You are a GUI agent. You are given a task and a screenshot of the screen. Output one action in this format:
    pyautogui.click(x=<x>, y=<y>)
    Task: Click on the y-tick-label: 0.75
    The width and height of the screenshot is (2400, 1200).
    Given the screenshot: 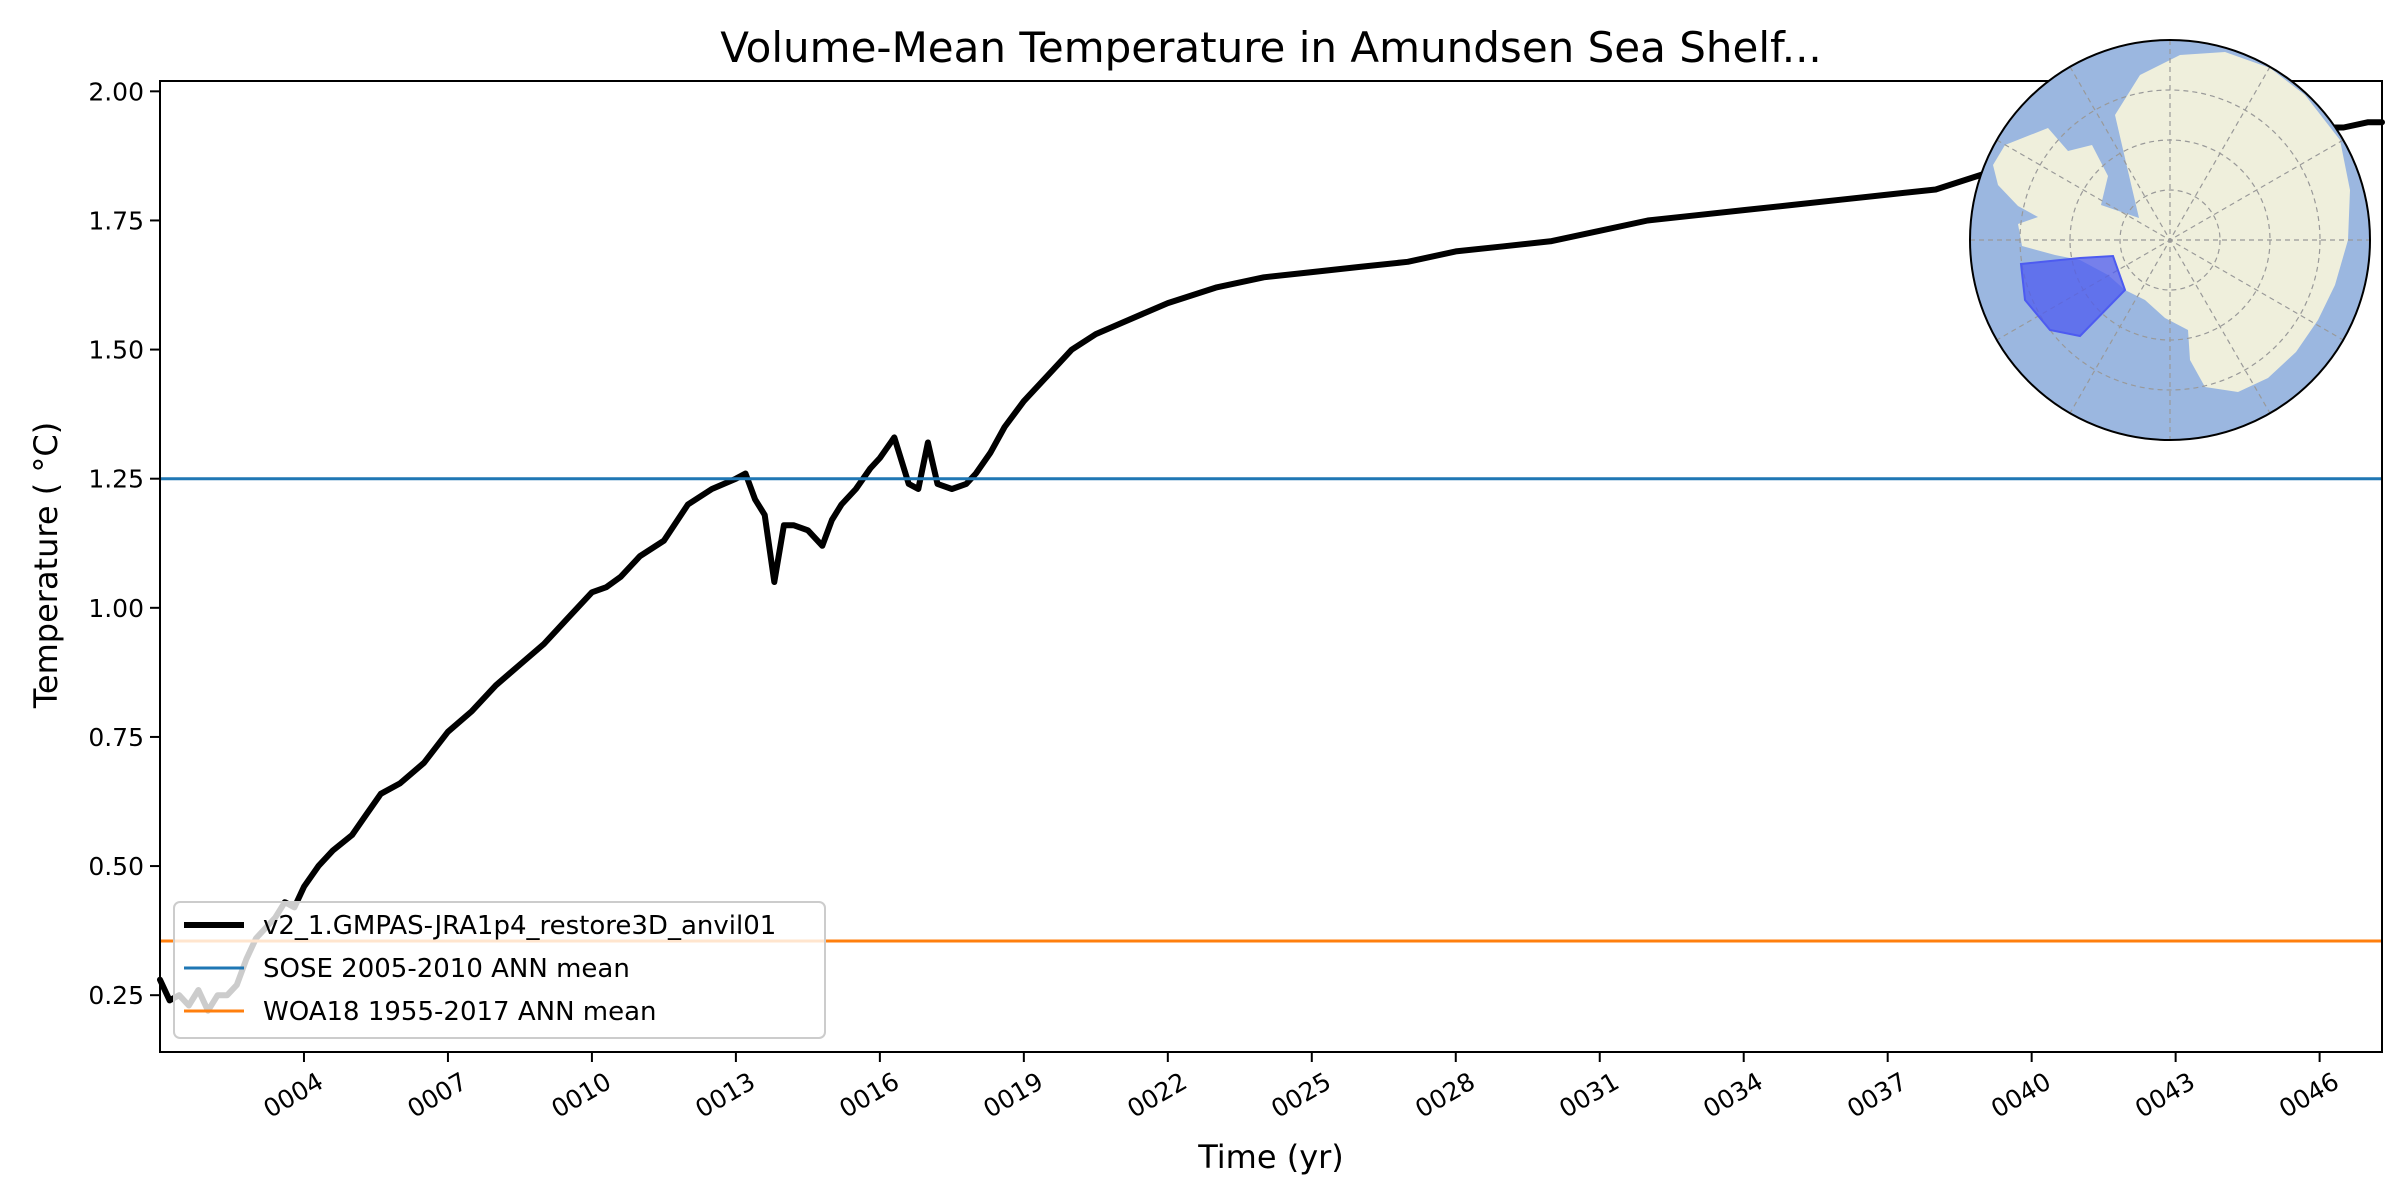 What is the action you would take?
    pyautogui.click(x=116, y=737)
    